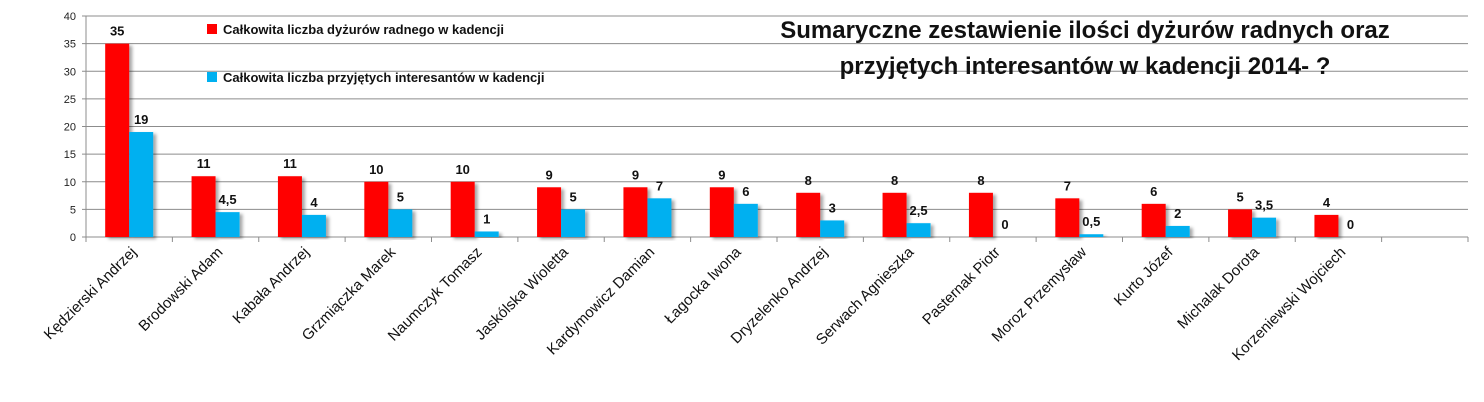 The height and width of the screenshot is (402, 1484). Describe the element at coordinates (180, 289) in the screenshot. I see `x-axis-category-label: Brodowski Adam` at that location.